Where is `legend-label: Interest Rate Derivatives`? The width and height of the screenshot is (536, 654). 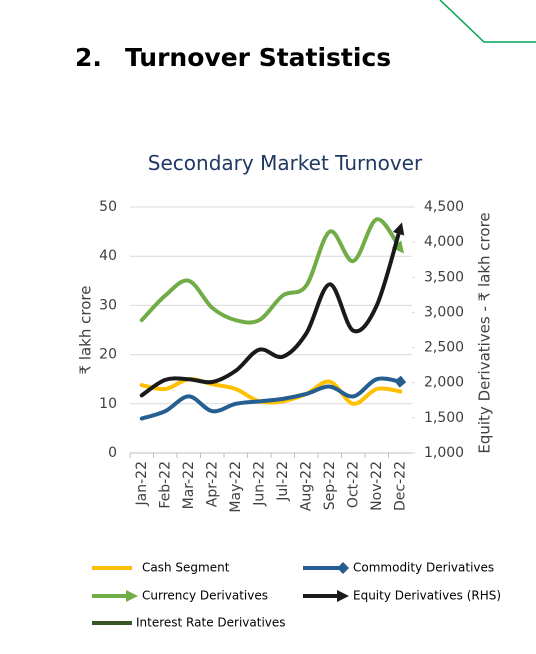
legend-label: Interest Rate Derivatives is located at coordinates (211, 623).